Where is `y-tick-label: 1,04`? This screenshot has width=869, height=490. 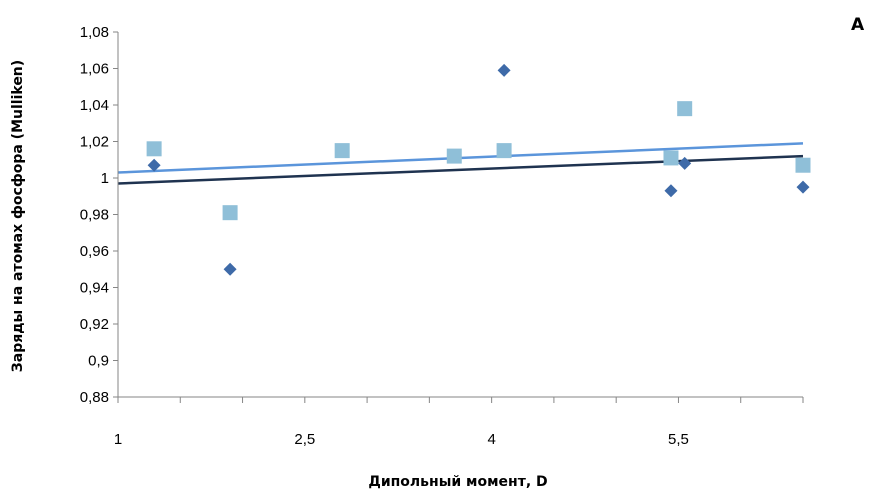 y-tick-label: 1,04 is located at coordinates (94, 105).